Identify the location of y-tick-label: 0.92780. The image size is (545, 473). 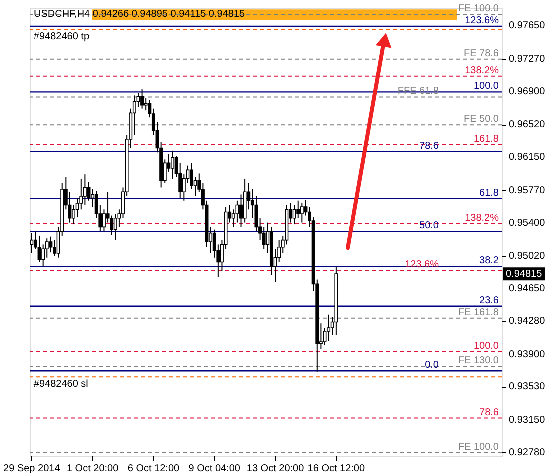
(527, 452).